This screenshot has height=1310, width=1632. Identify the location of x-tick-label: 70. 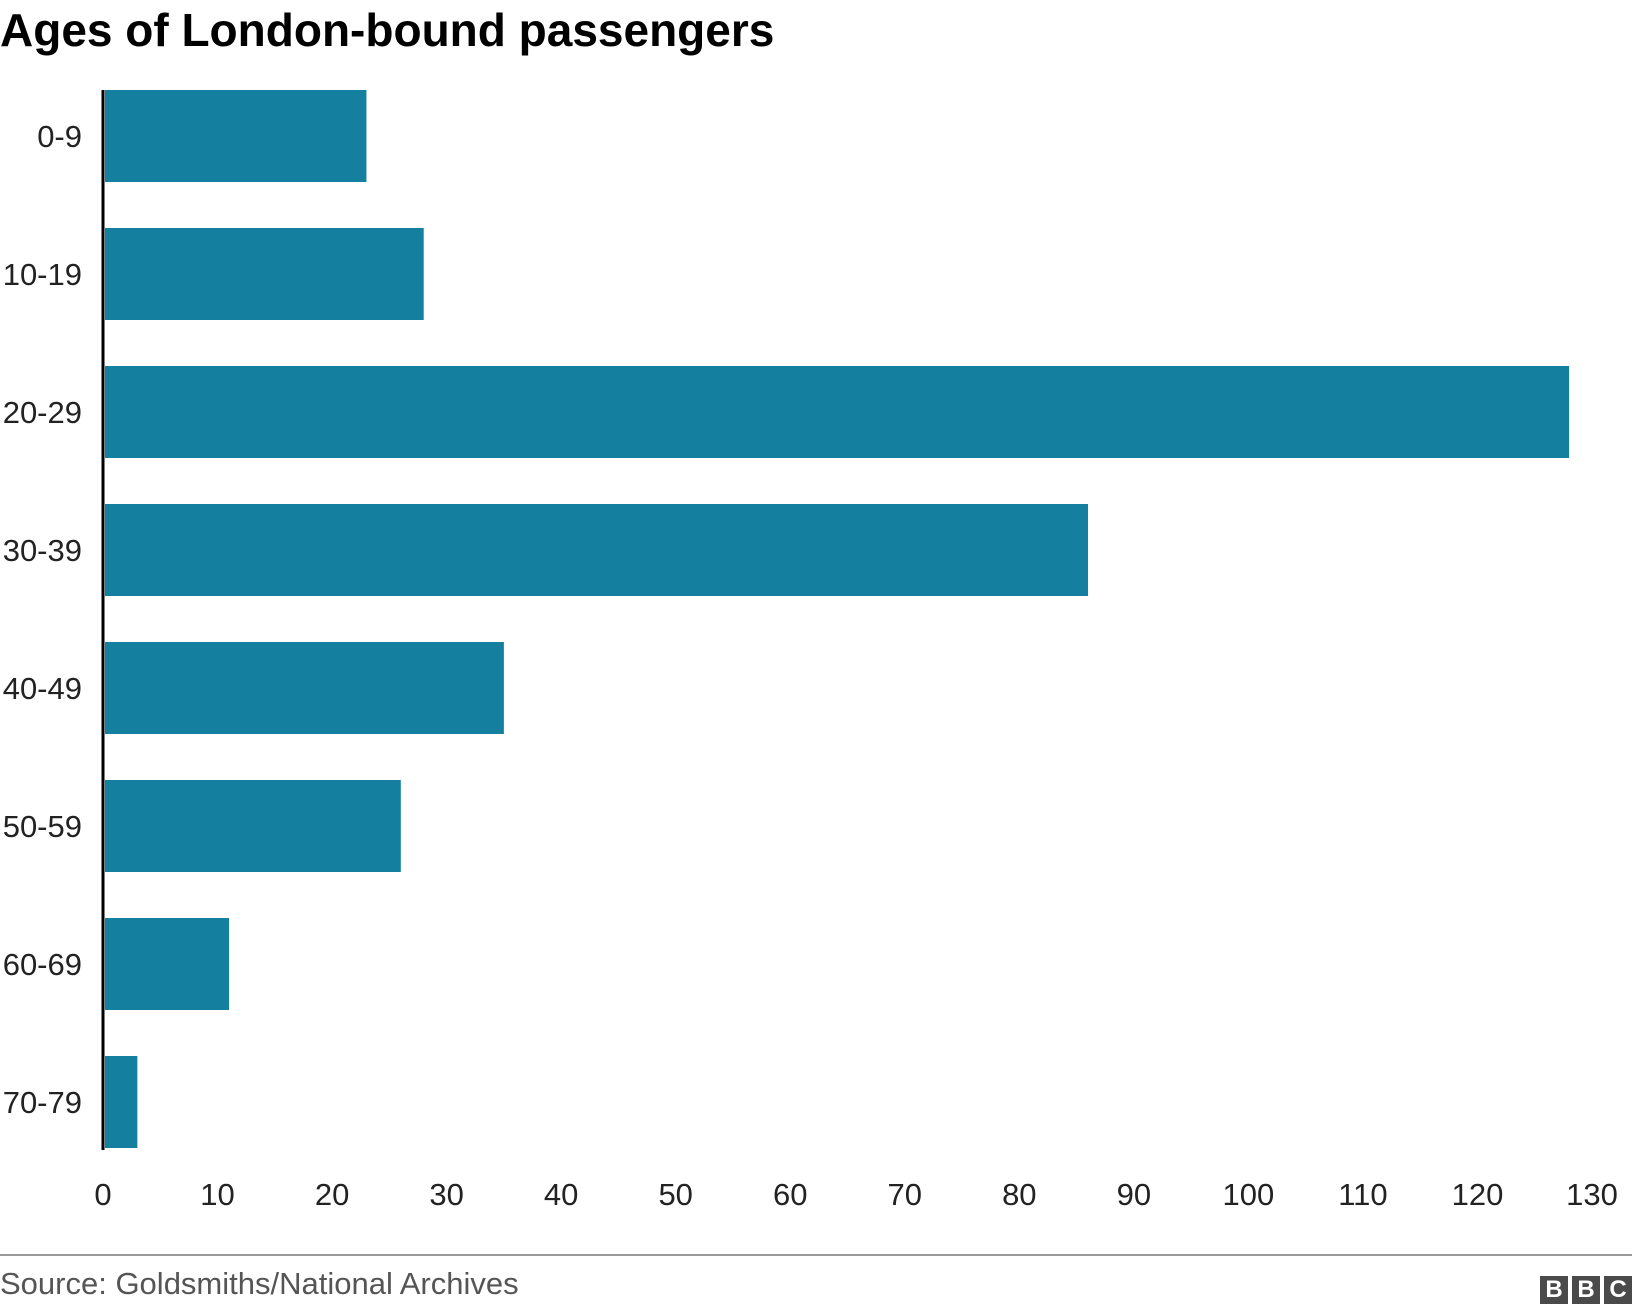
(905, 1194).